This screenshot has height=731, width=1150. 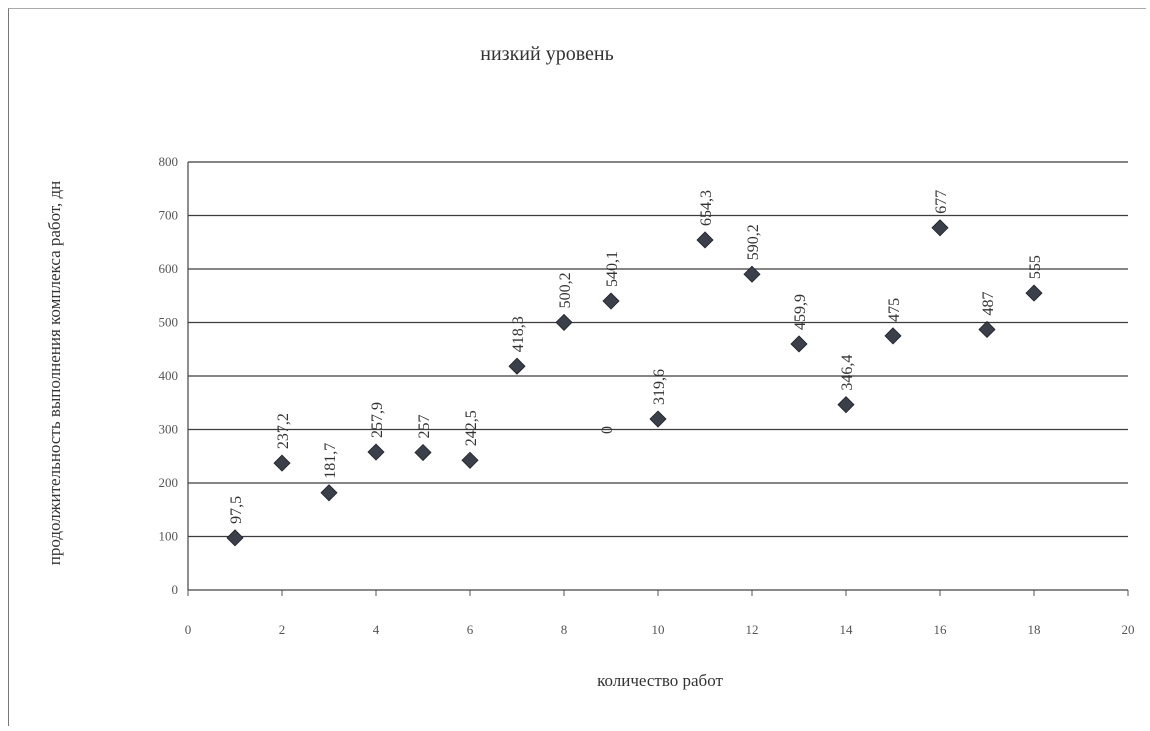 I want to click on data-label: 257, so click(x=424, y=427).